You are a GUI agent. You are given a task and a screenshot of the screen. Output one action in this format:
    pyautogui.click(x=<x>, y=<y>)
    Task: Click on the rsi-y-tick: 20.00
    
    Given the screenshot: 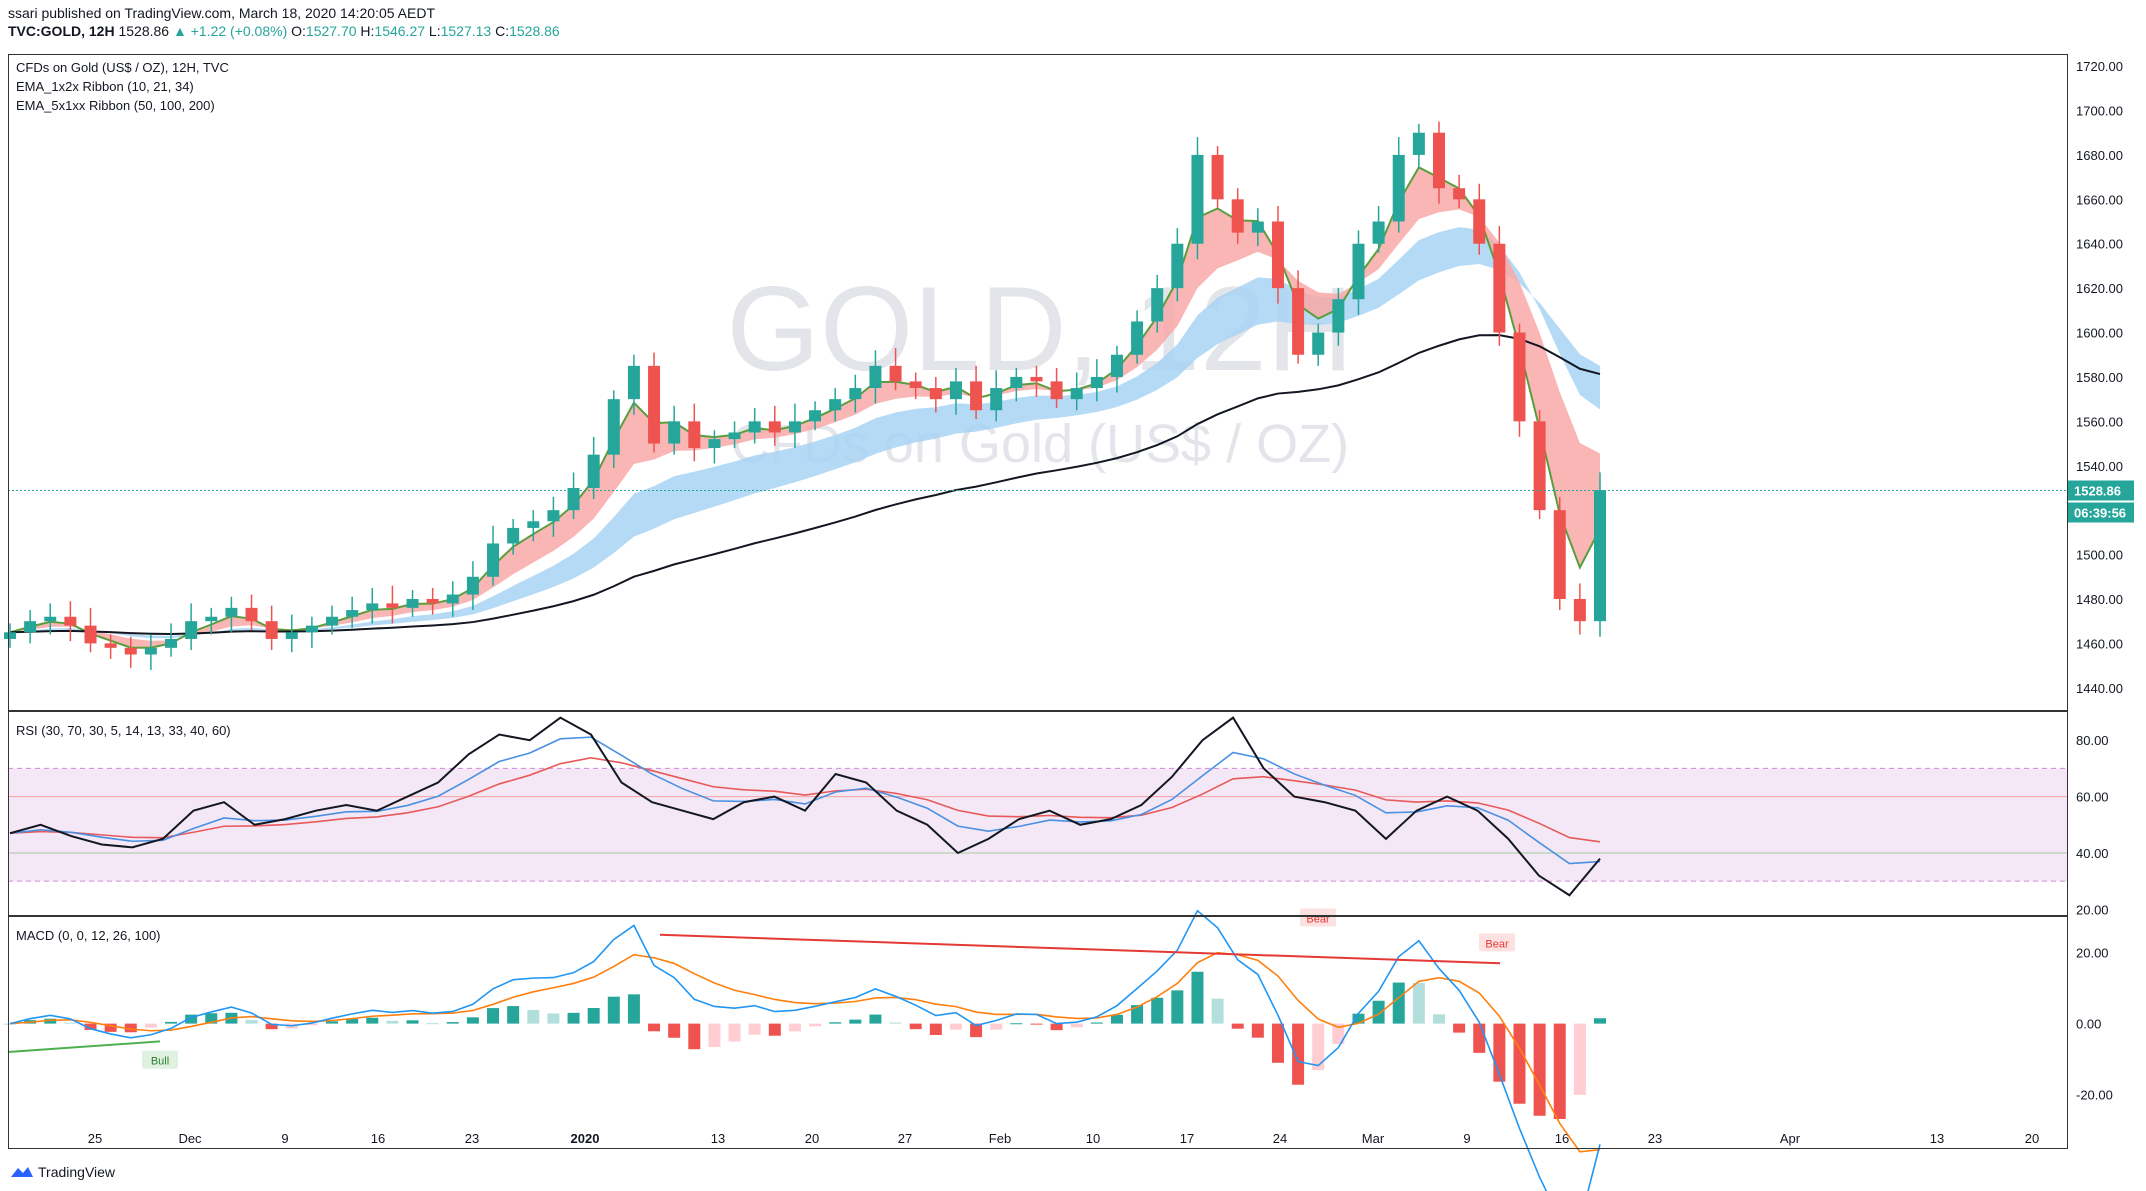 What is the action you would take?
    pyautogui.click(x=2092, y=909)
    